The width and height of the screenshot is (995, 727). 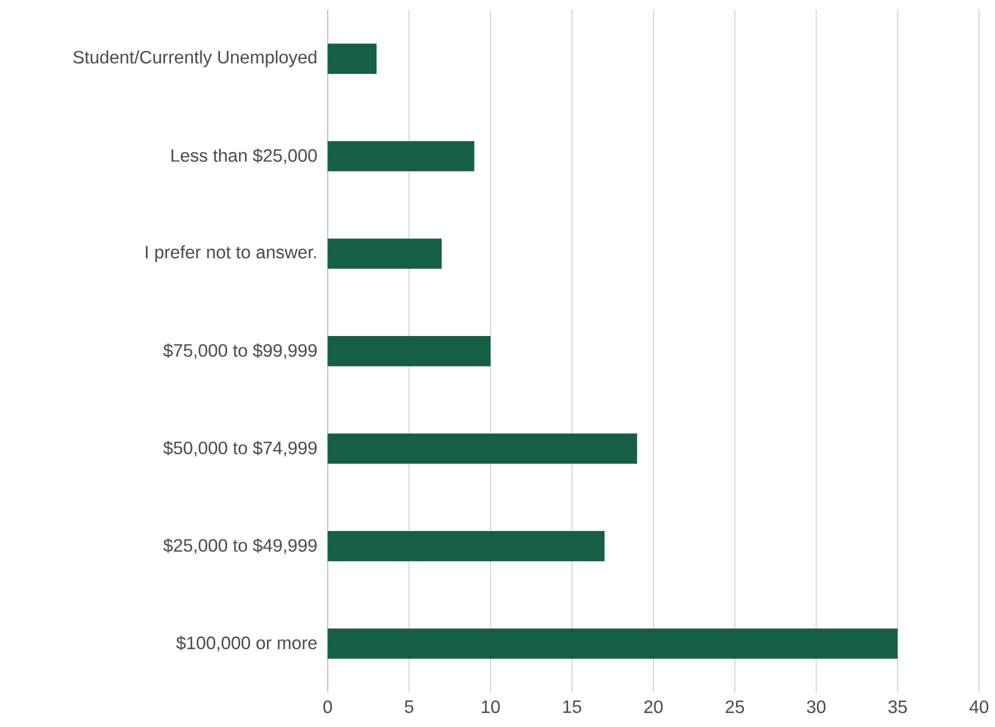 I want to click on y-tick-label: $100,000 or more, so click(x=246, y=644).